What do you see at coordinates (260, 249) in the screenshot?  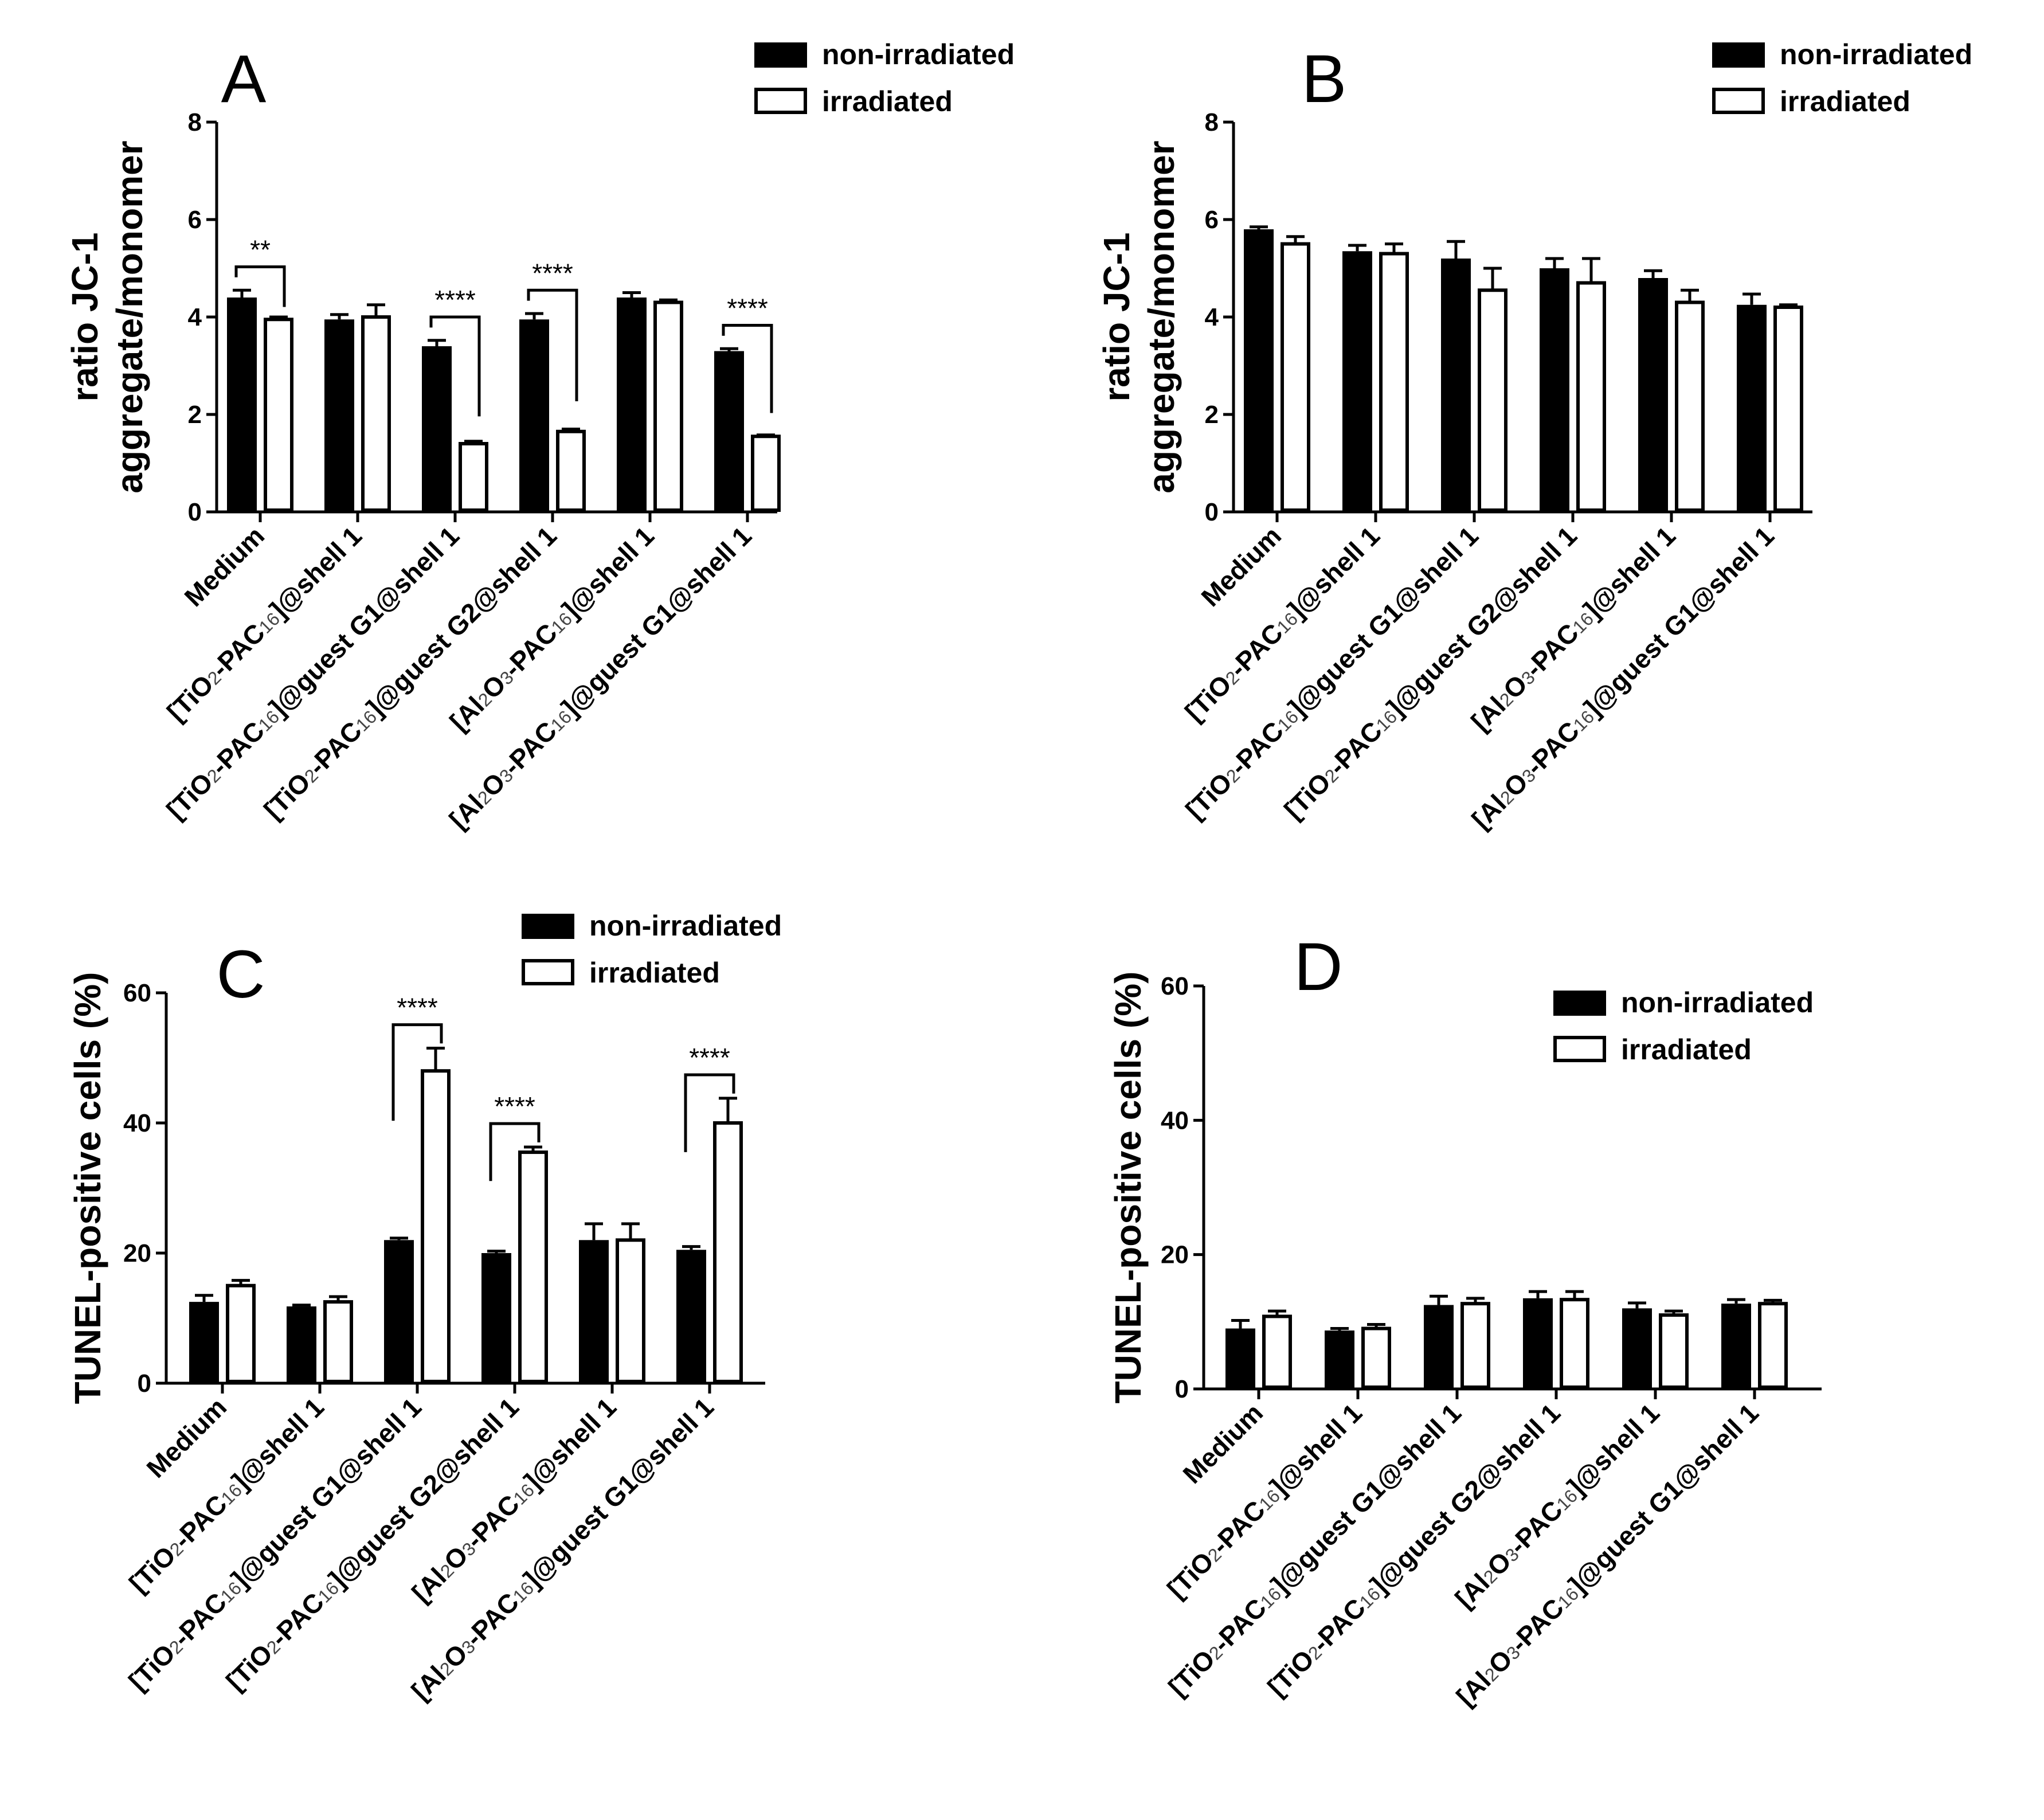 I see `significance-label: **` at bounding box center [260, 249].